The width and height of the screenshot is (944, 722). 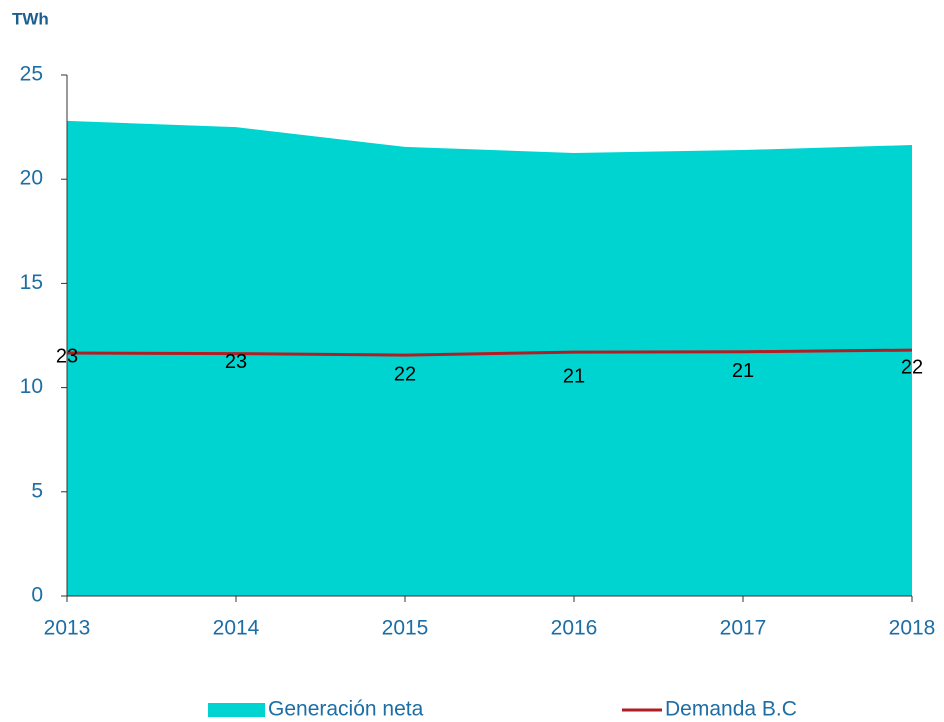 I want to click on y-axis-label: TWh, so click(x=30, y=18).